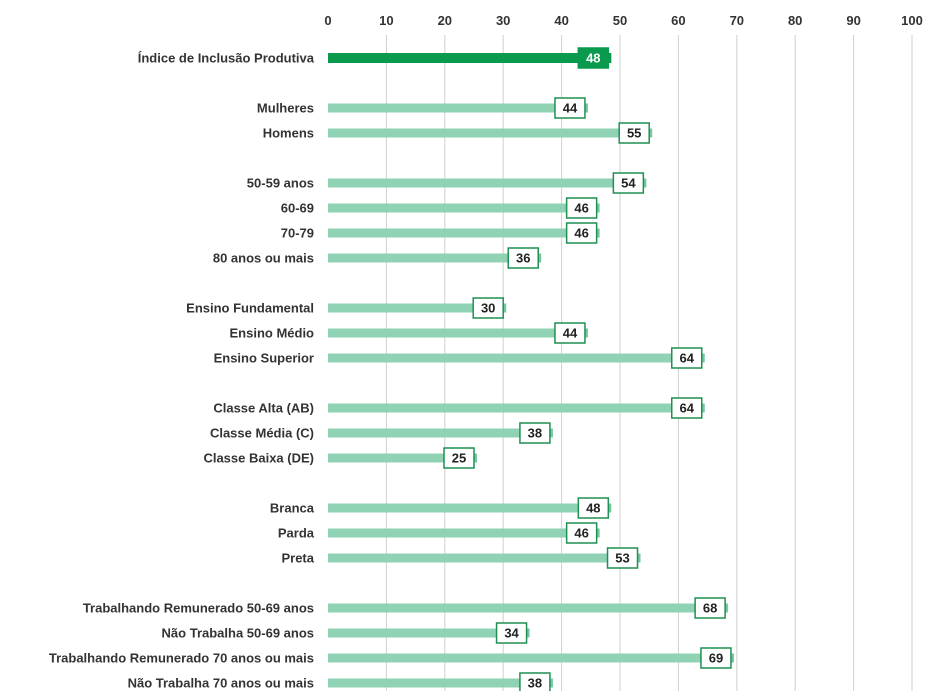 This screenshot has height=691, width=948. I want to click on x-axis-tick-labels: 0 10 20 30 40 50 60 70 80 90 100, so click(623, 20).